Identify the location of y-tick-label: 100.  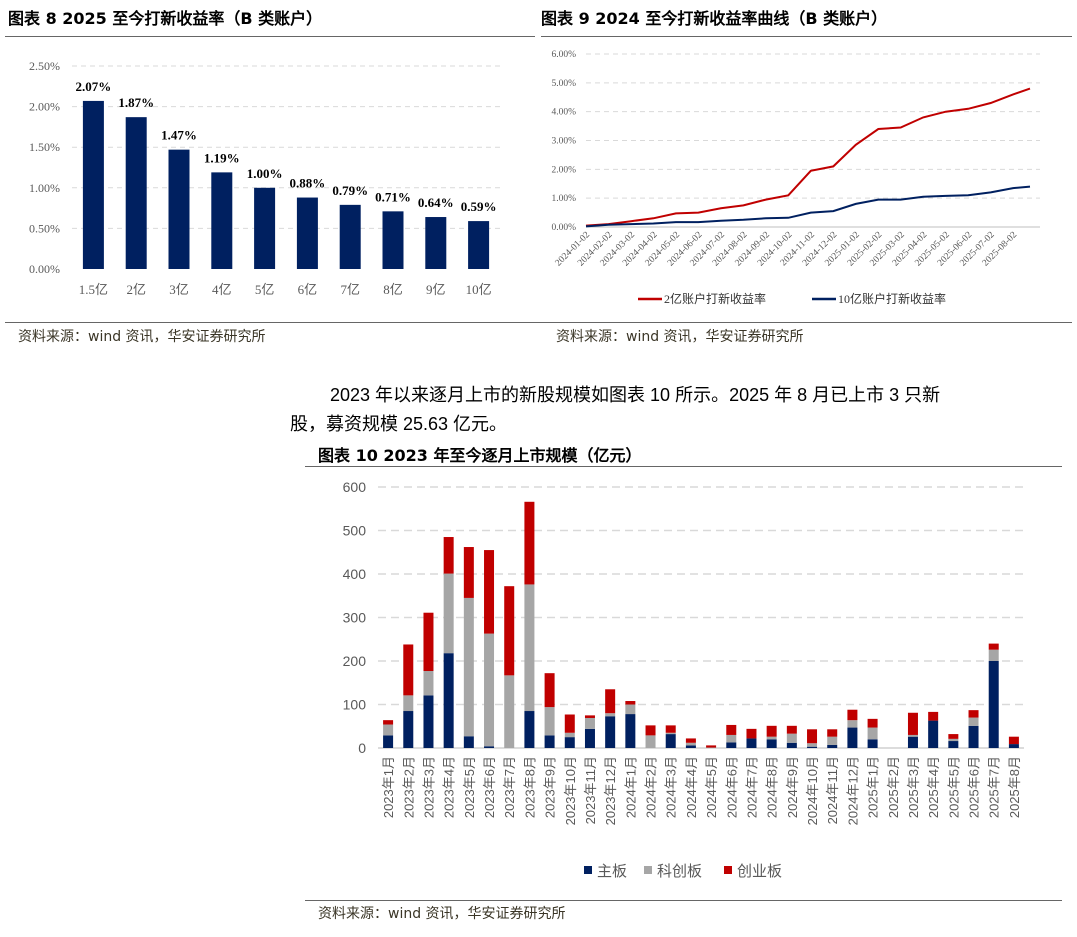
(355, 705).